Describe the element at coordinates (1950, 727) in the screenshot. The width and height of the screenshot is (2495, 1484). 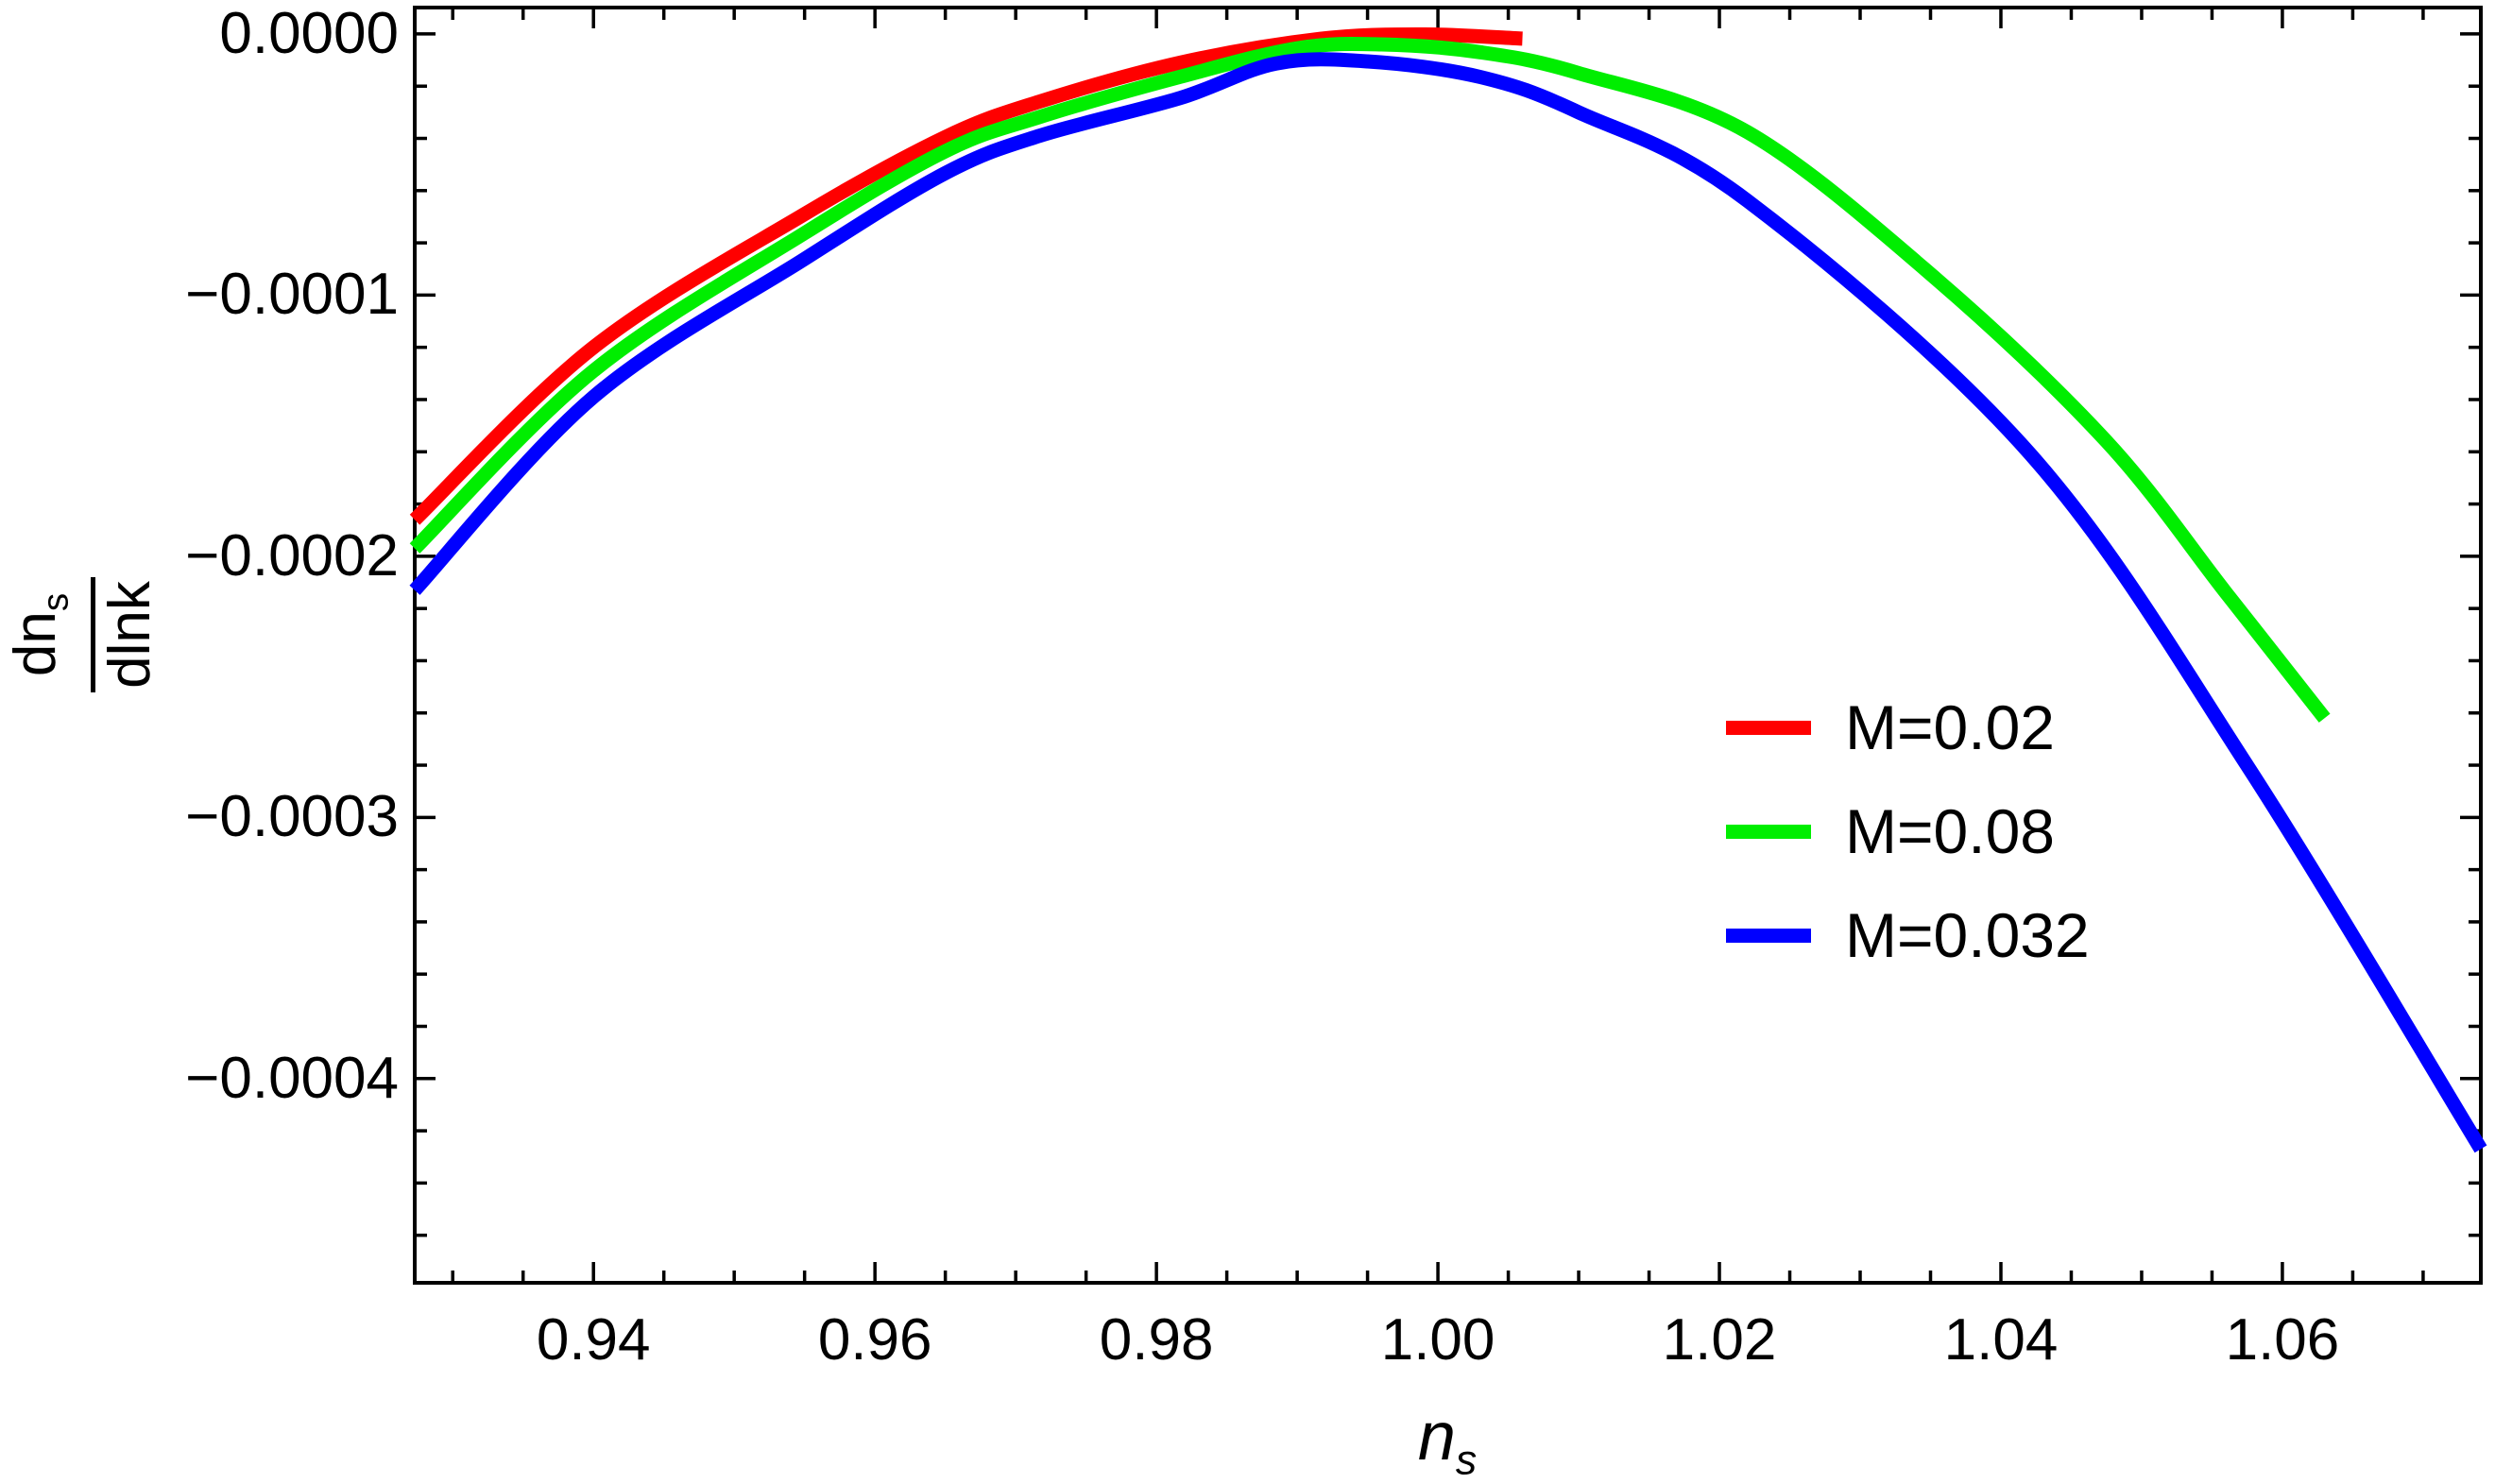
I see `legend-label: M=0.02` at that location.